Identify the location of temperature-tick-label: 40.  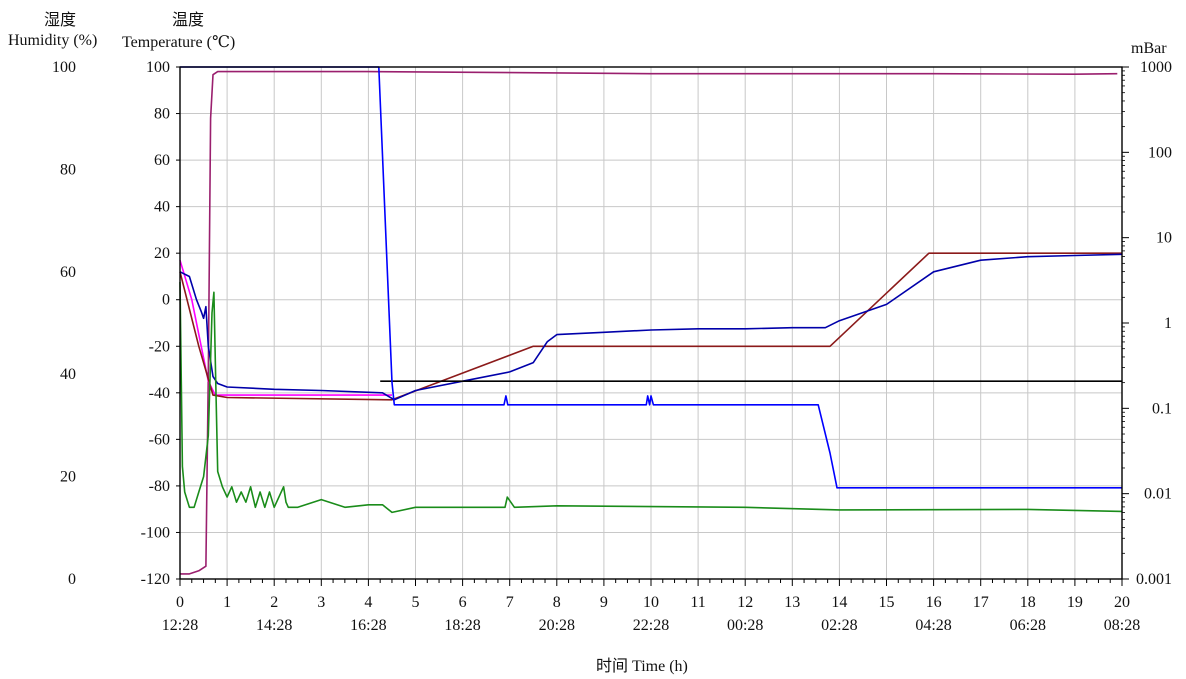
(162, 207).